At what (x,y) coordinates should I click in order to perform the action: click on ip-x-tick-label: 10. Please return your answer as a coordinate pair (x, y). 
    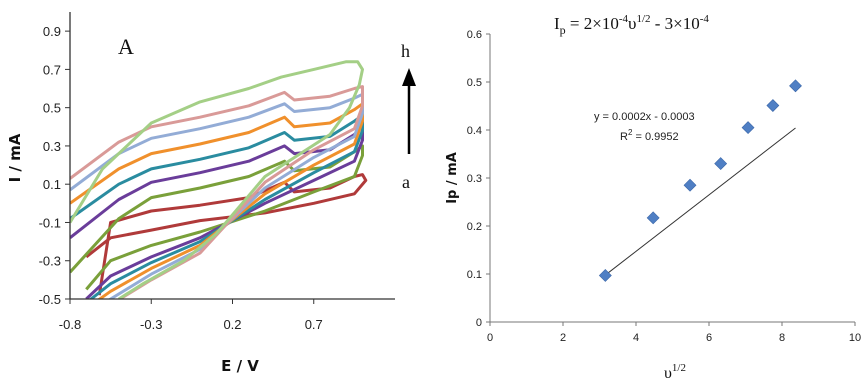
    Looking at the image, I should click on (855, 338).